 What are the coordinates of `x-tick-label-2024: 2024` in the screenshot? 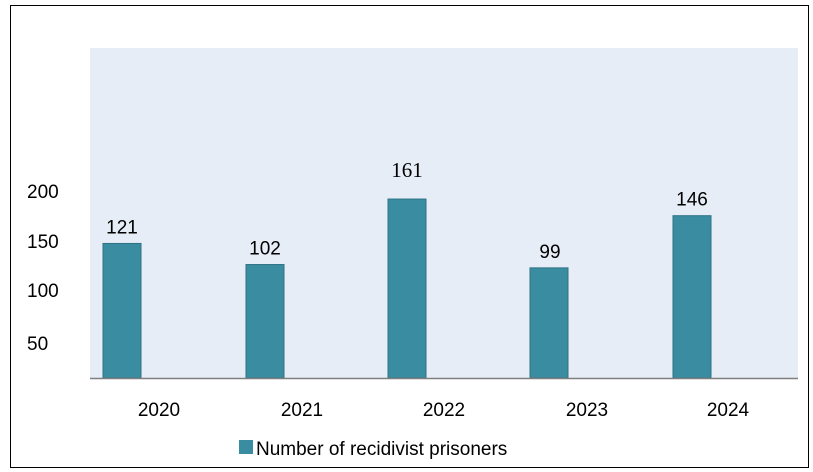 It's located at (728, 410).